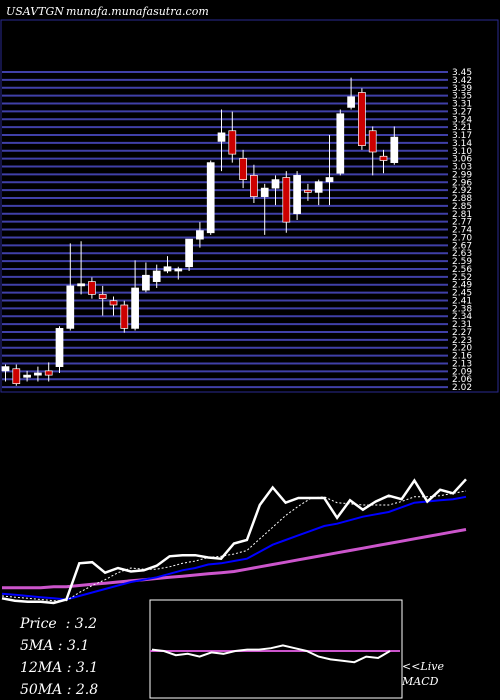 The width and height of the screenshot is (500, 700). Describe the element at coordinates (59, 624) in the screenshot. I see `info-price: Price : 3.2` at that location.